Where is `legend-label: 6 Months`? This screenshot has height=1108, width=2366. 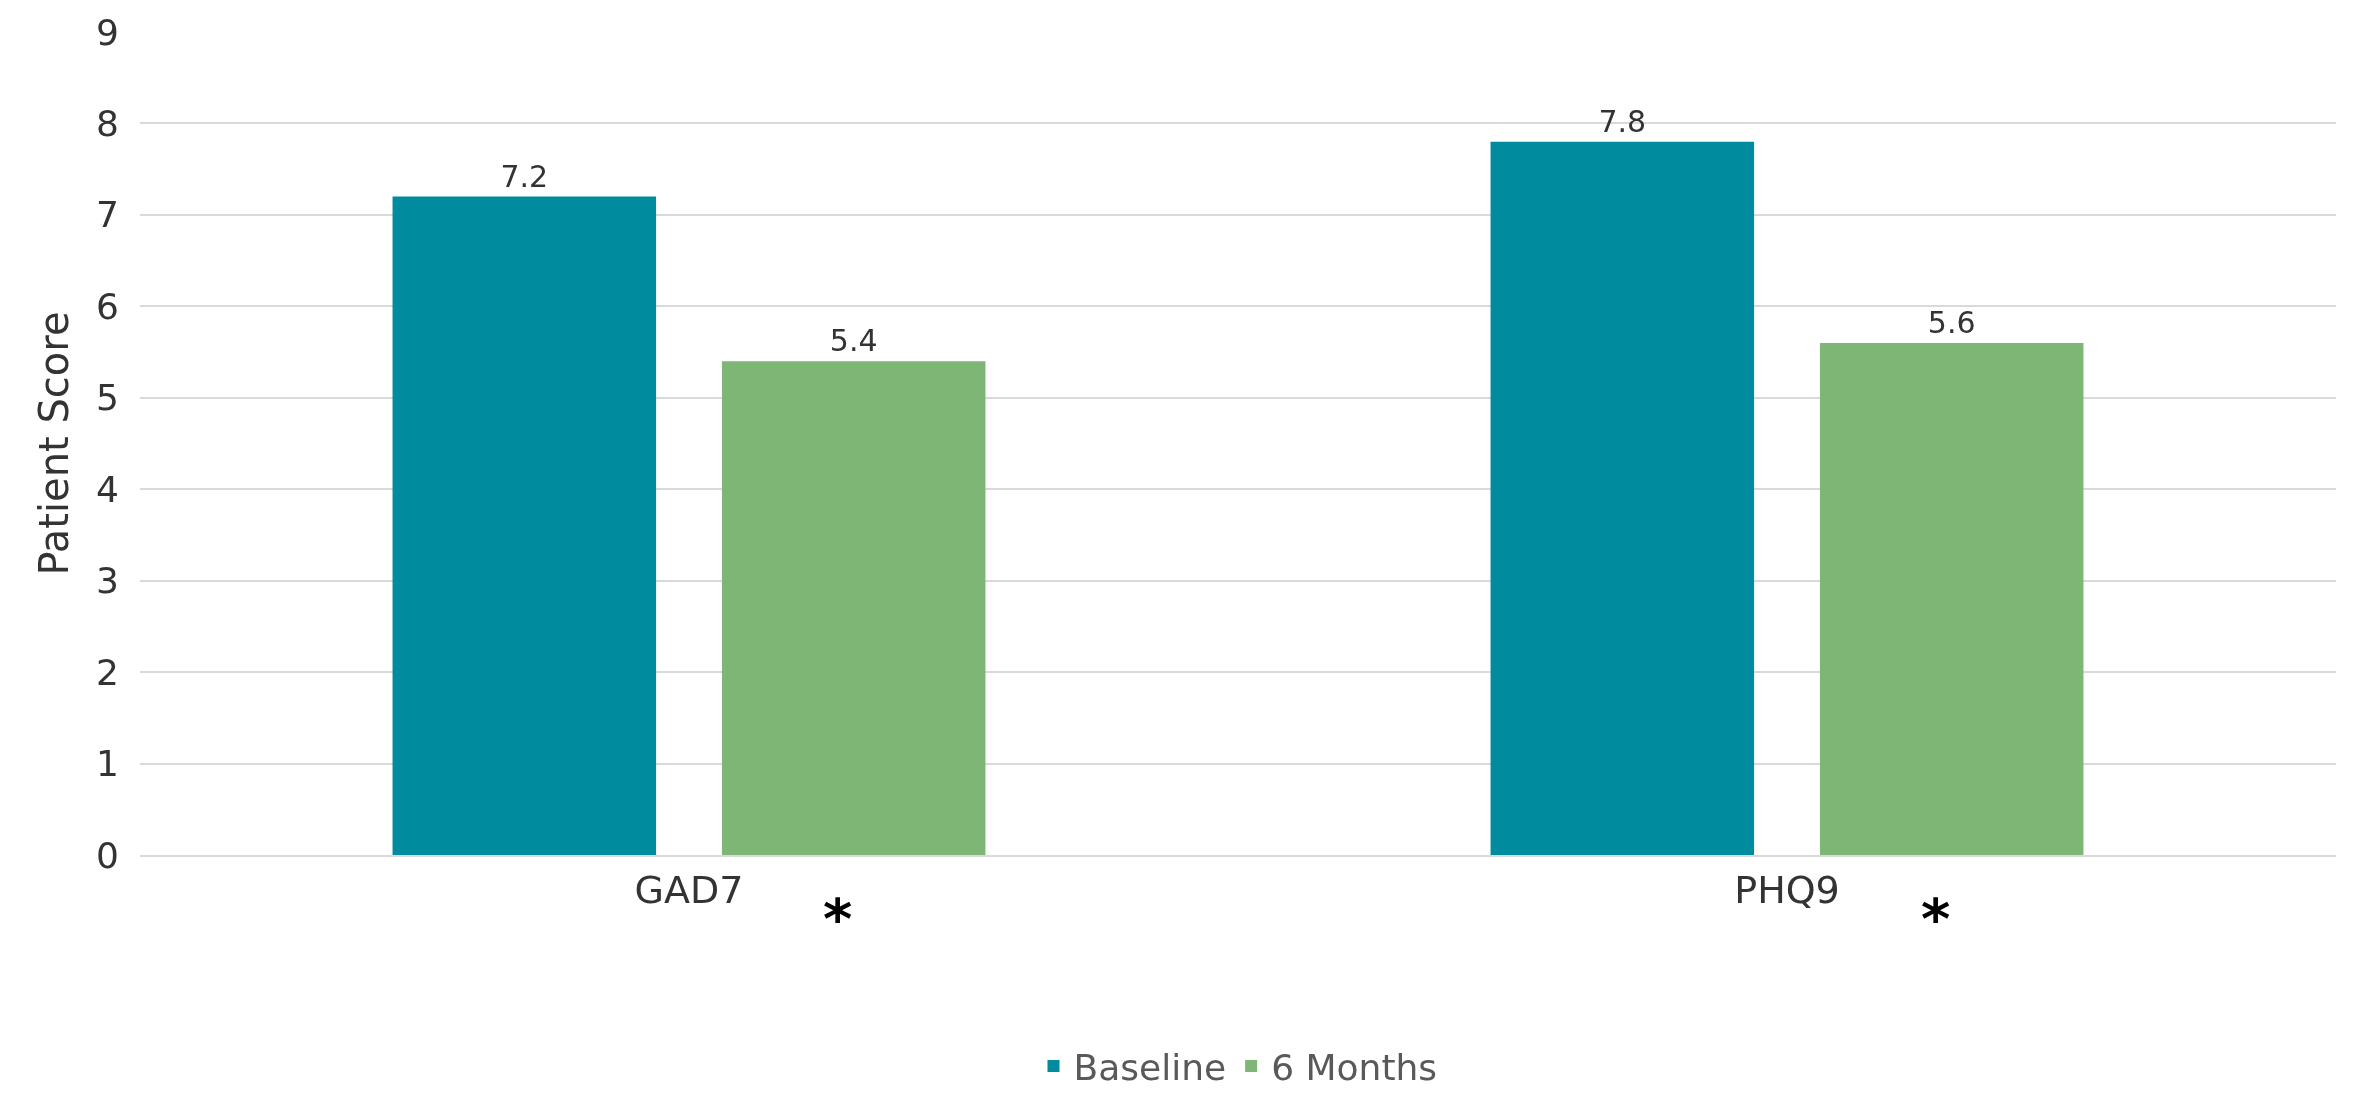 legend-label: 6 Months is located at coordinates (1354, 1067).